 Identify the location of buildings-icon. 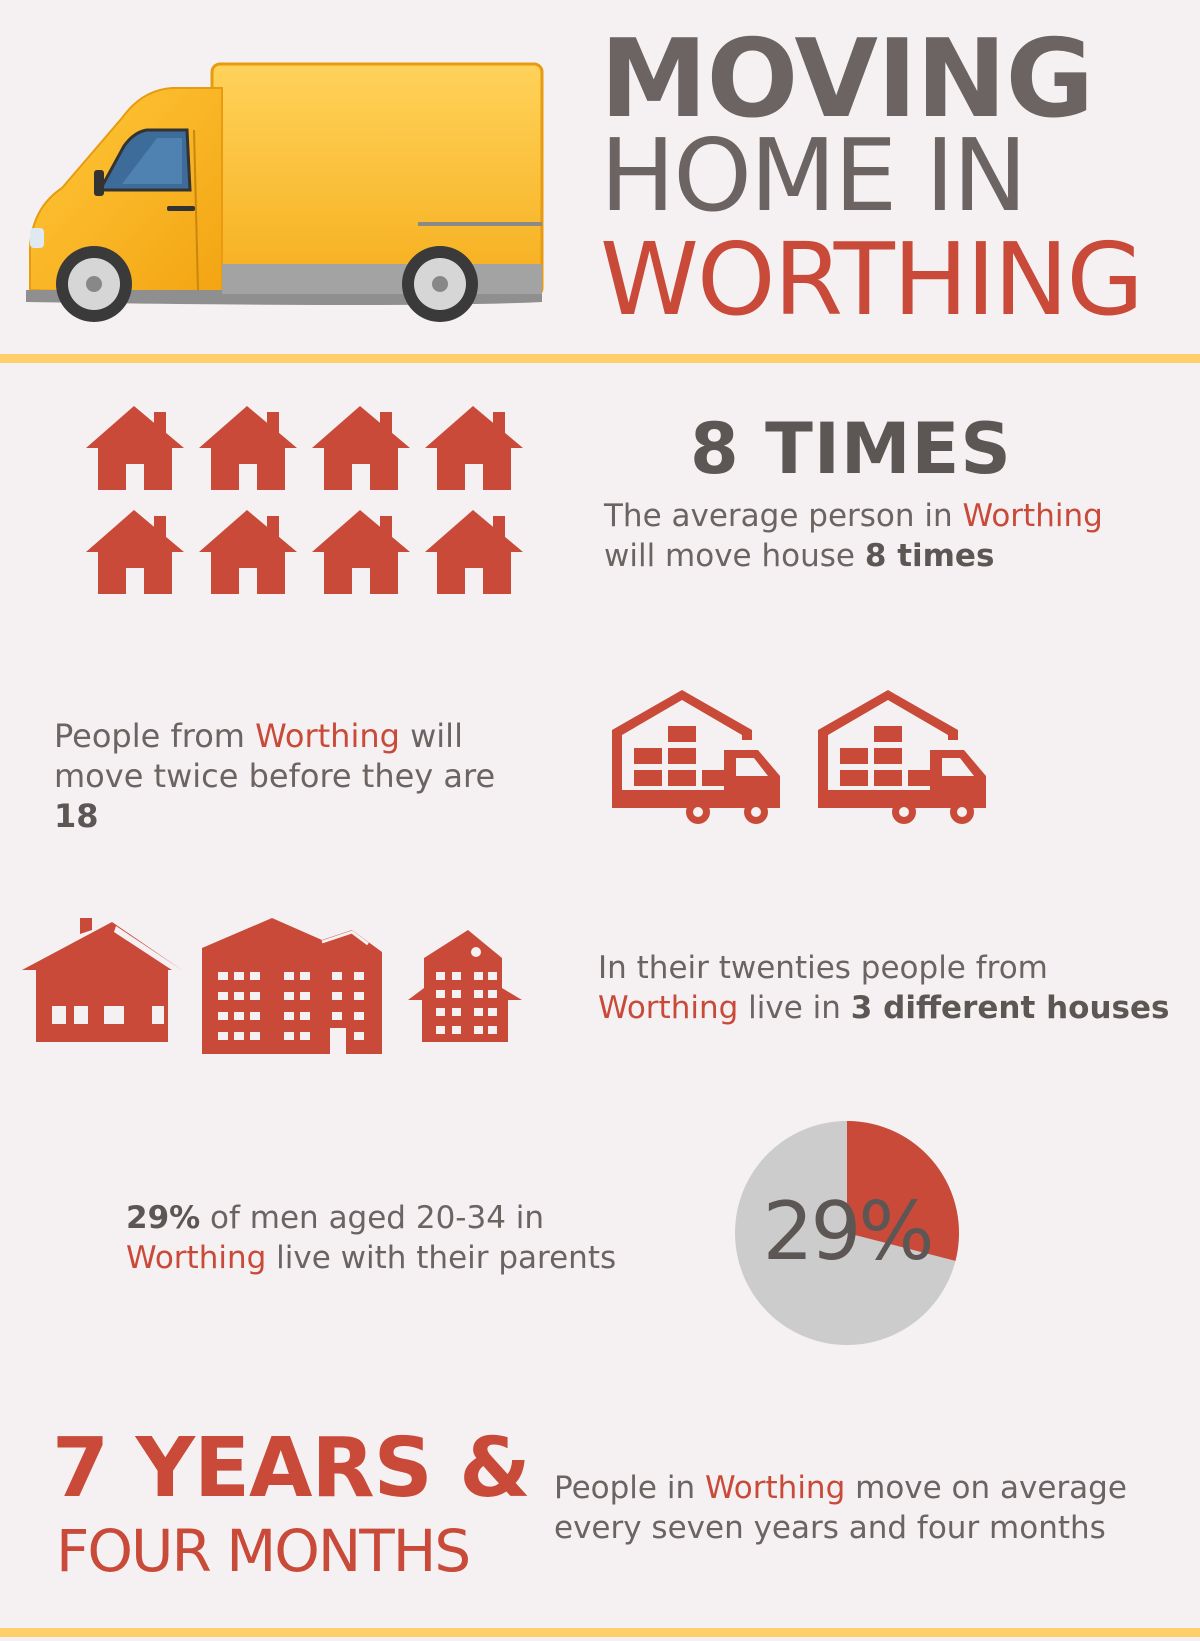
(272, 986).